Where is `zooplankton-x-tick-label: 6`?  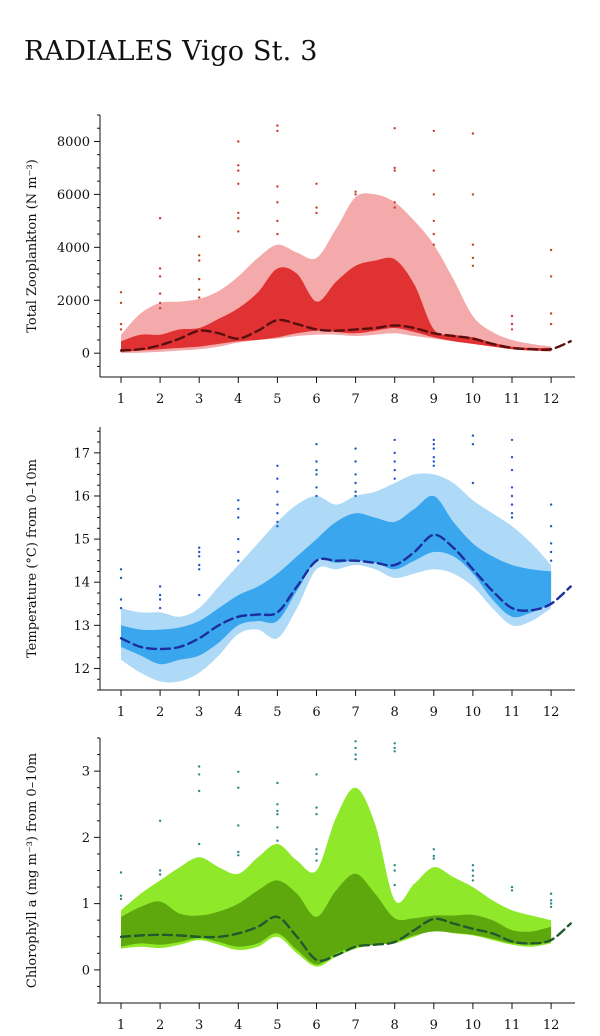
zooplankton-x-tick-label: 6 is located at coordinates (316, 399).